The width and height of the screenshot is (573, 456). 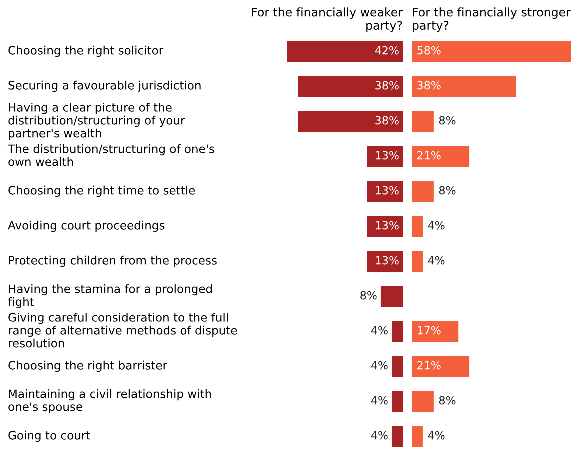 I want to click on chart-title: For the financially weaker party?, so click(x=327, y=20).